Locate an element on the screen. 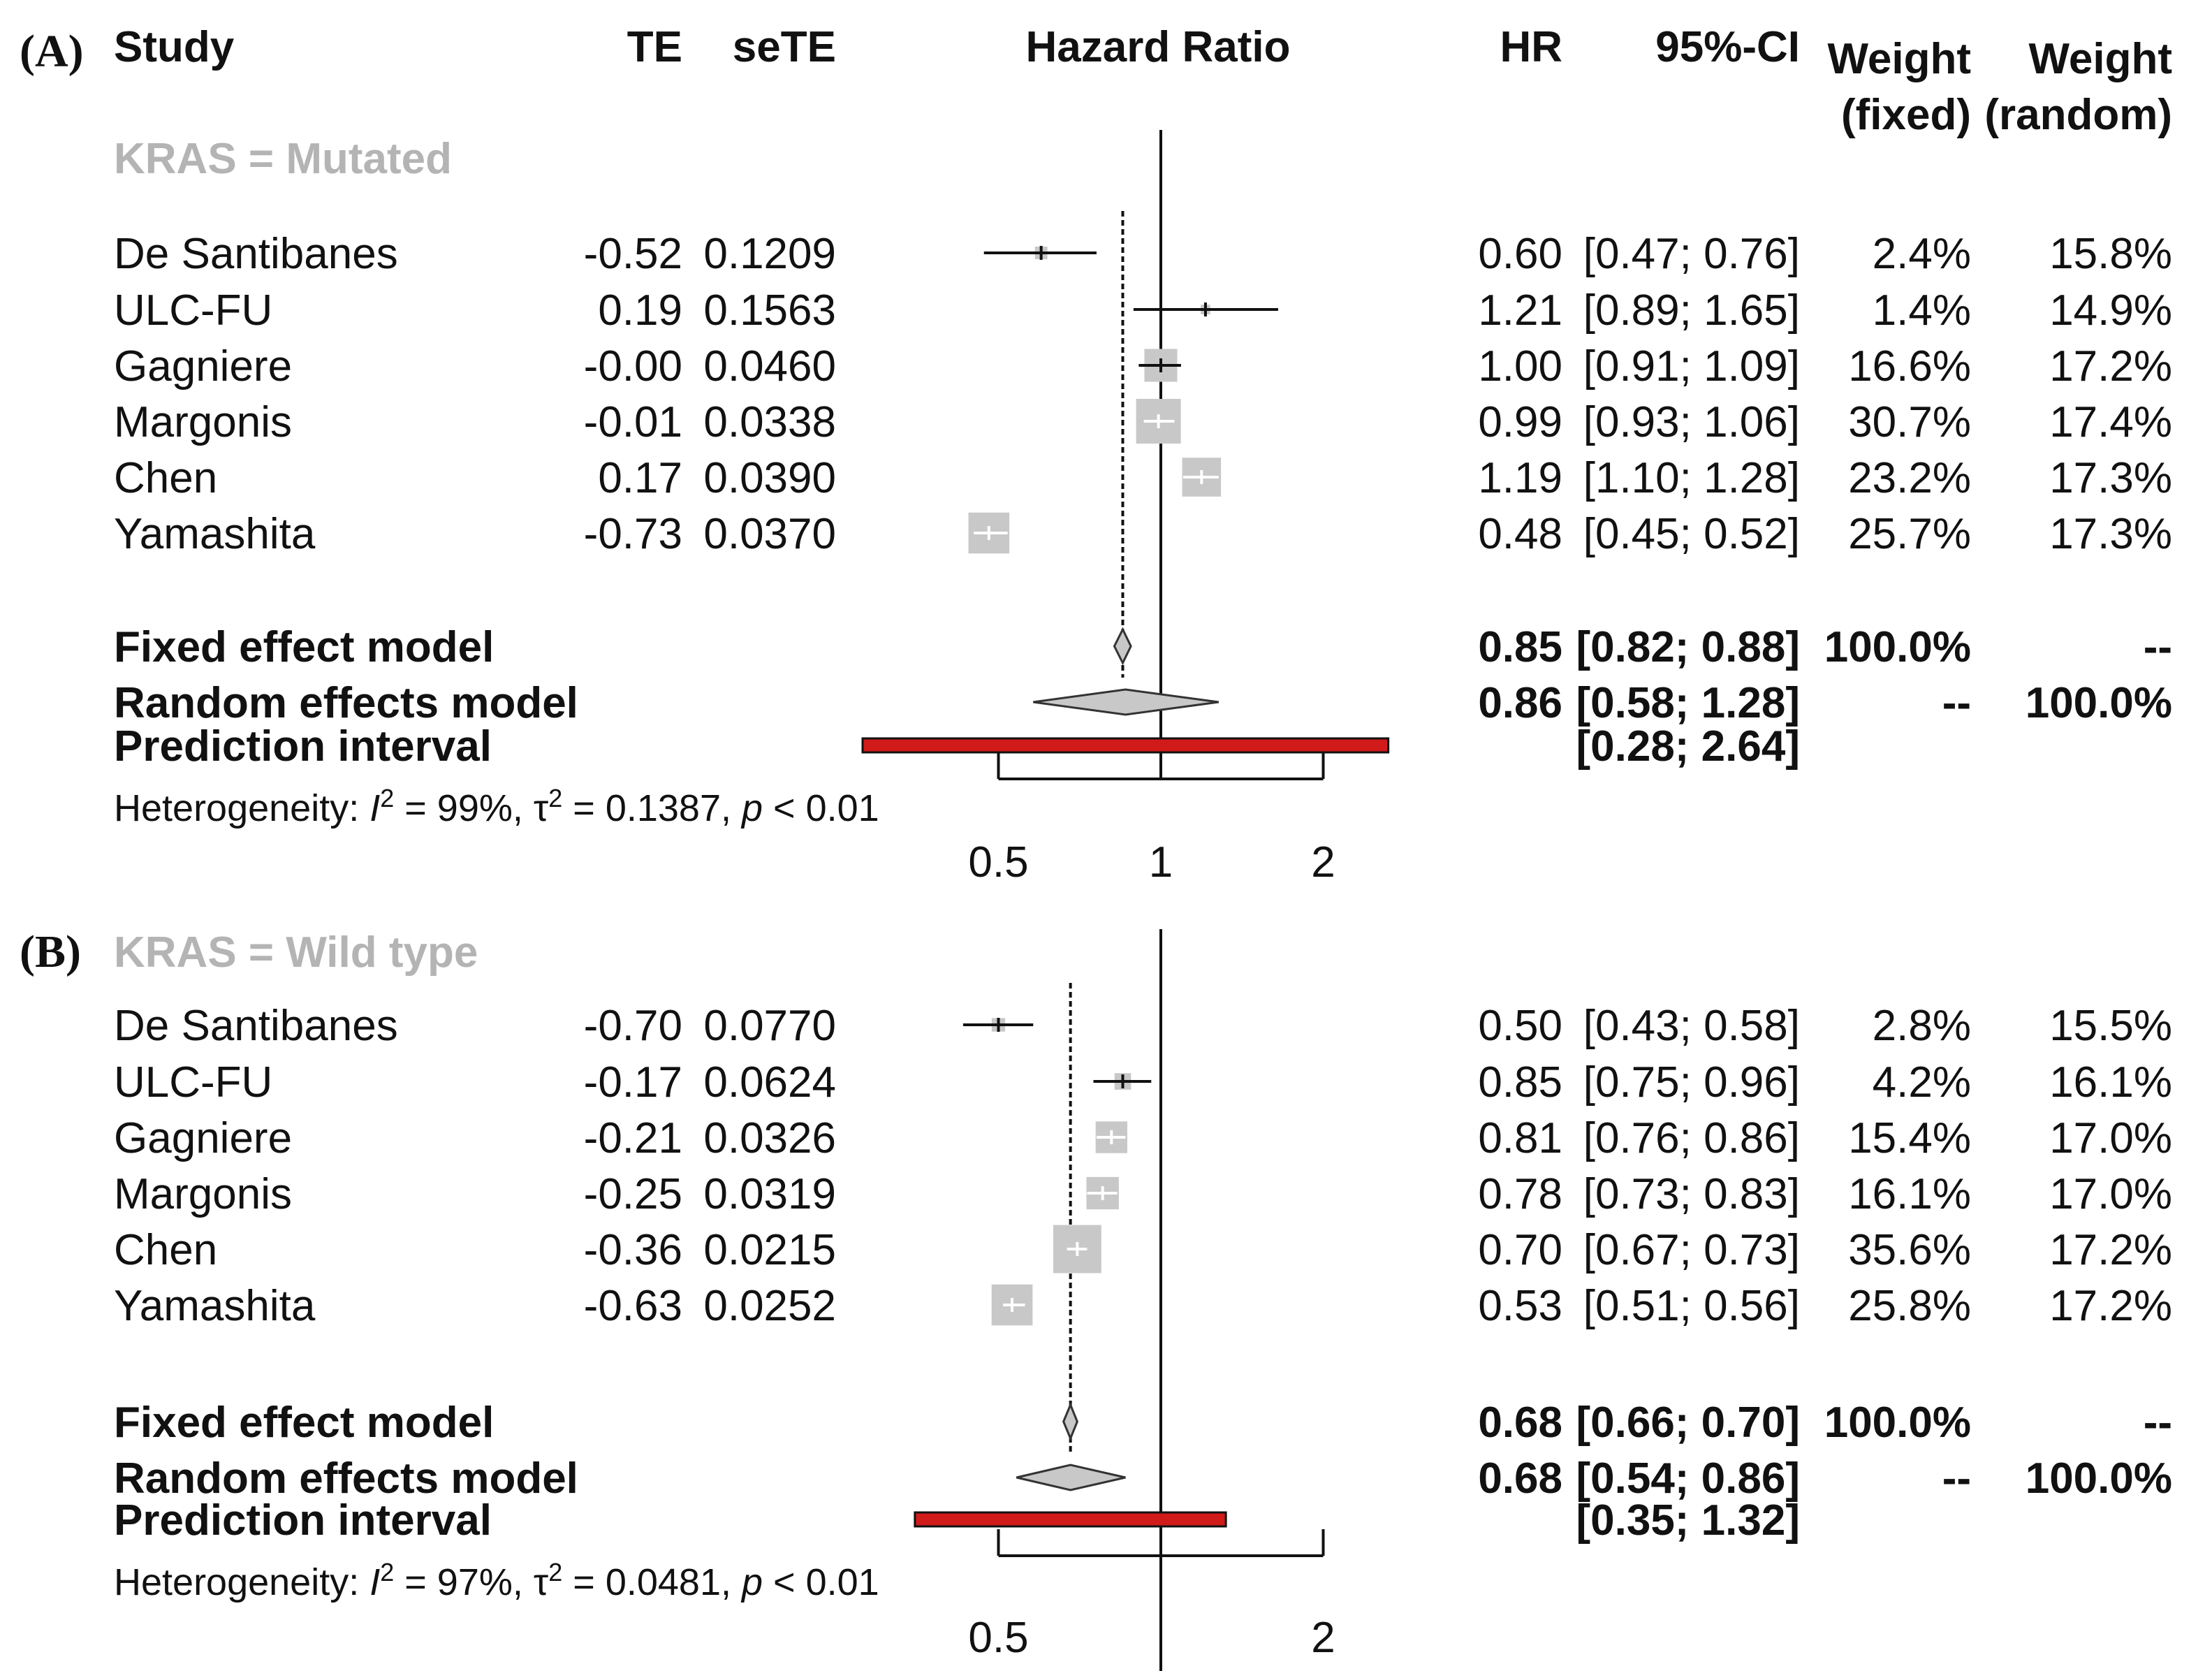  study-weight-fixed: 35.6% is located at coordinates (1909, 1250).